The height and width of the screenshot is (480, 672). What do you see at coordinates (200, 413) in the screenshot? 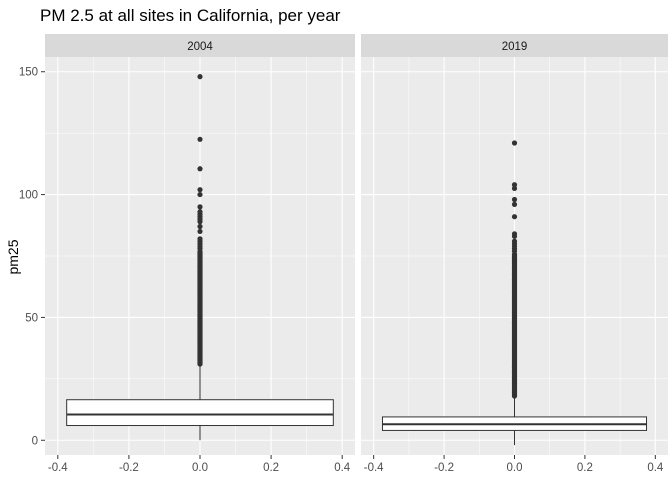
I see `box-iqr` at bounding box center [200, 413].